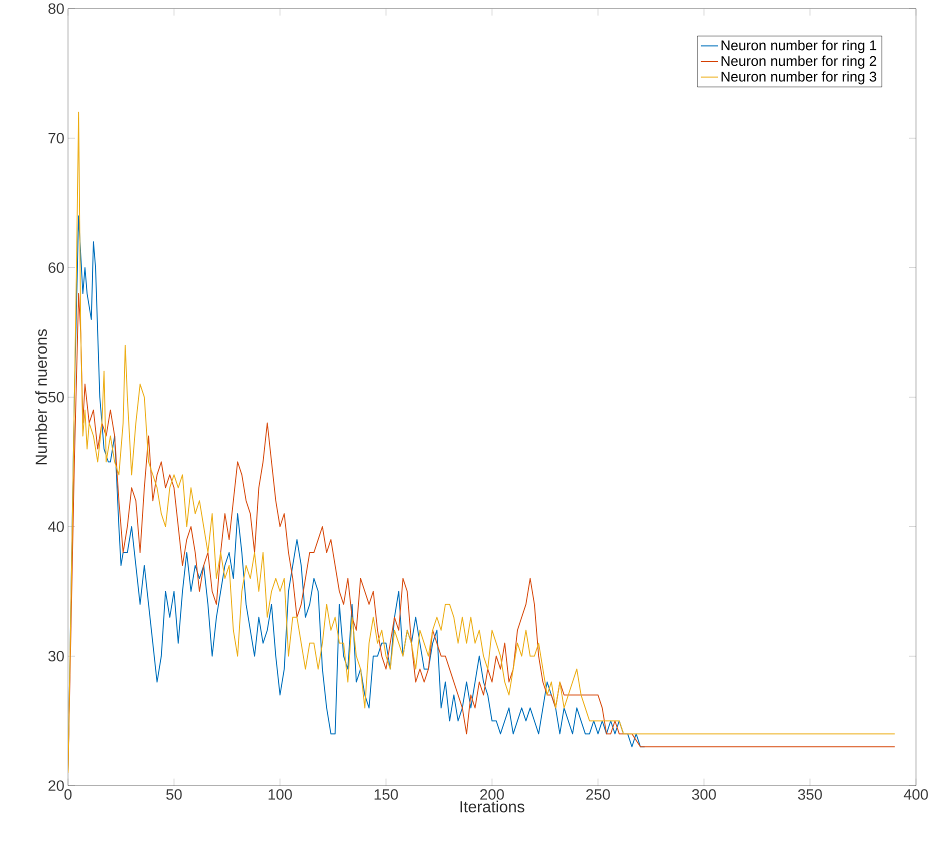 The height and width of the screenshot is (849, 935). What do you see at coordinates (492, 794) in the screenshot?
I see `x-tick-label: 200` at bounding box center [492, 794].